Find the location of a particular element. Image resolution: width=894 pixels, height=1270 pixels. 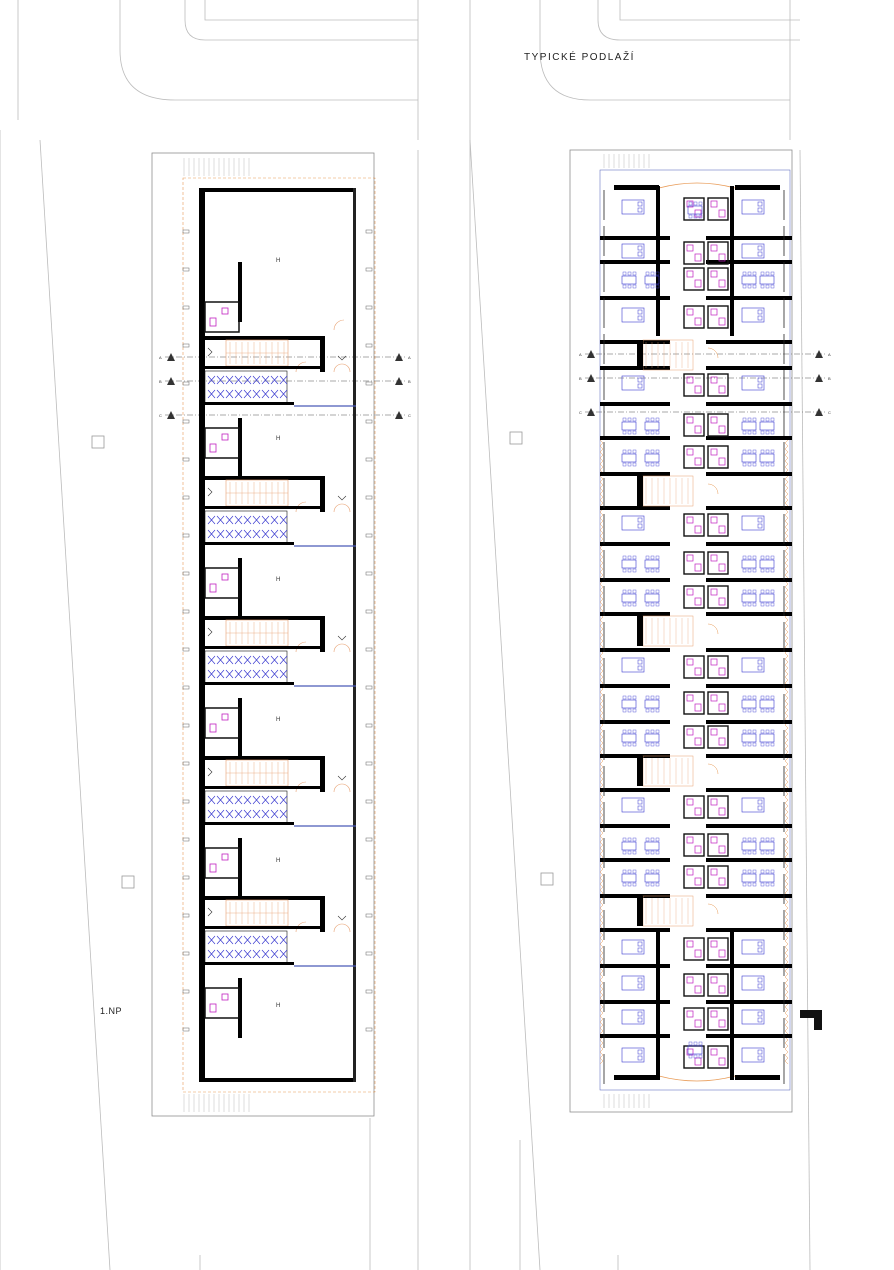

section-lines-typical: A A B B C C is located at coordinates (705, 383).